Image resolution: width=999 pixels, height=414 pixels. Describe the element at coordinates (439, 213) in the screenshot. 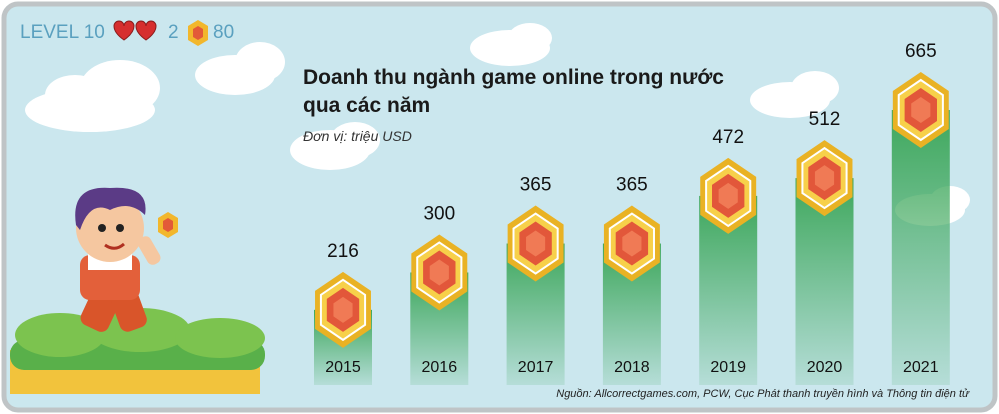

I see `value-label: 300` at that location.